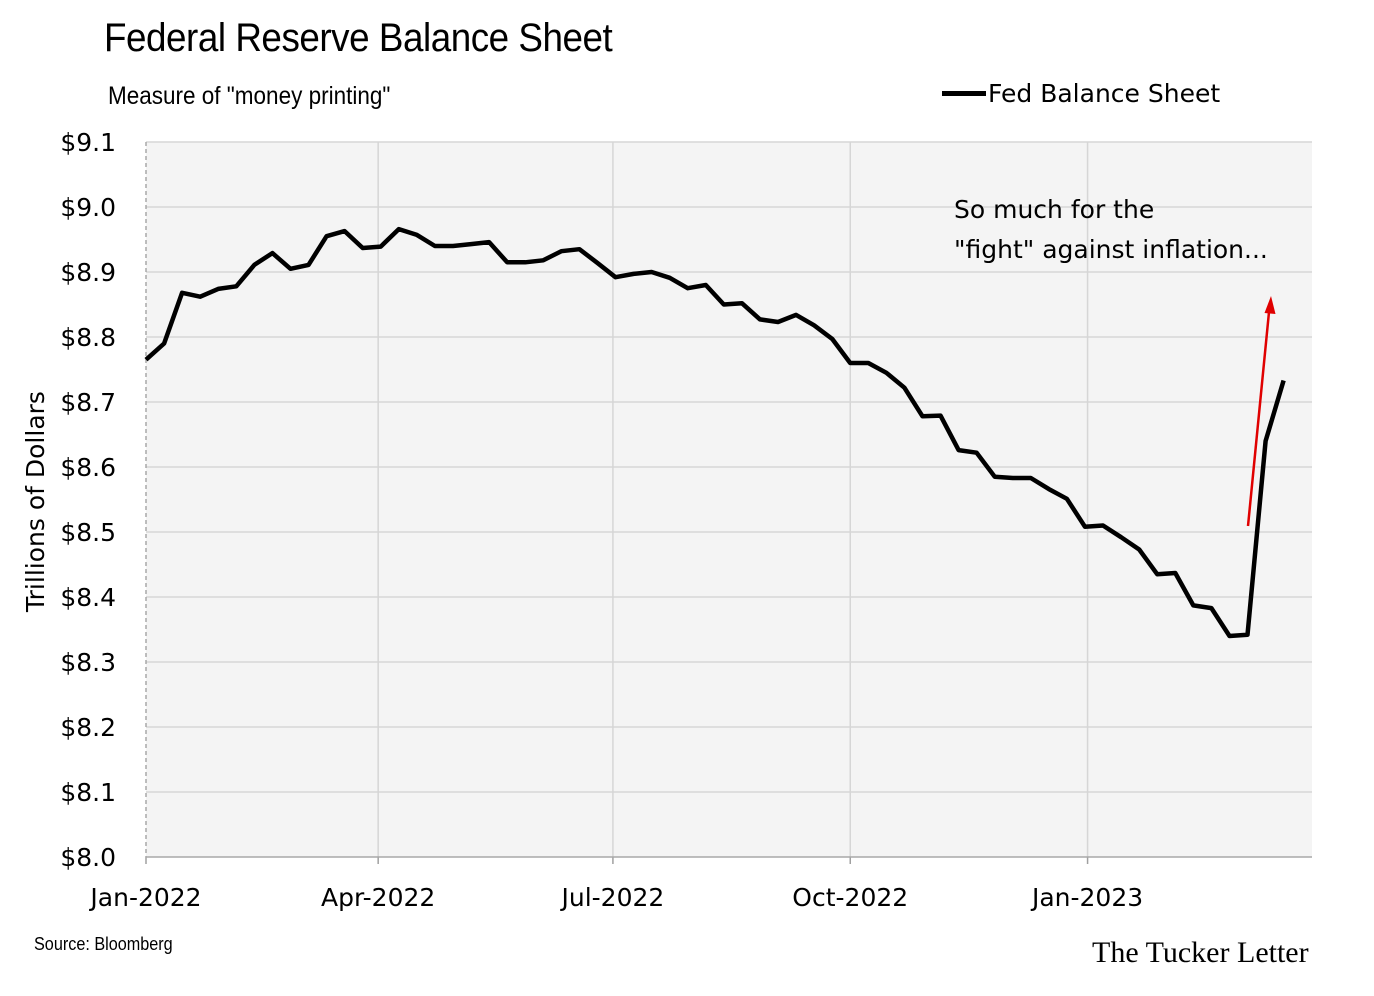  What do you see at coordinates (88, 532) in the screenshot?
I see `y-tick-label: $8.5` at bounding box center [88, 532].